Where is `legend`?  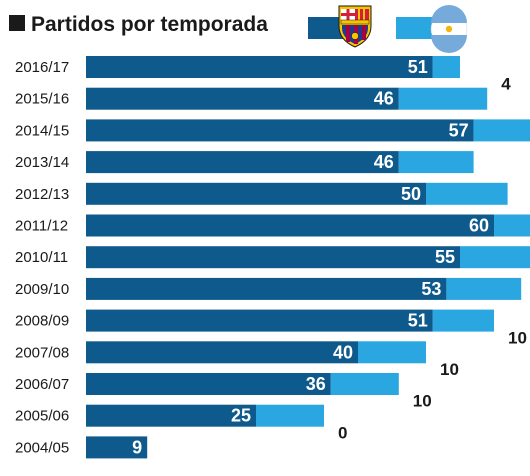 legend is located at coordinates (388, 29).